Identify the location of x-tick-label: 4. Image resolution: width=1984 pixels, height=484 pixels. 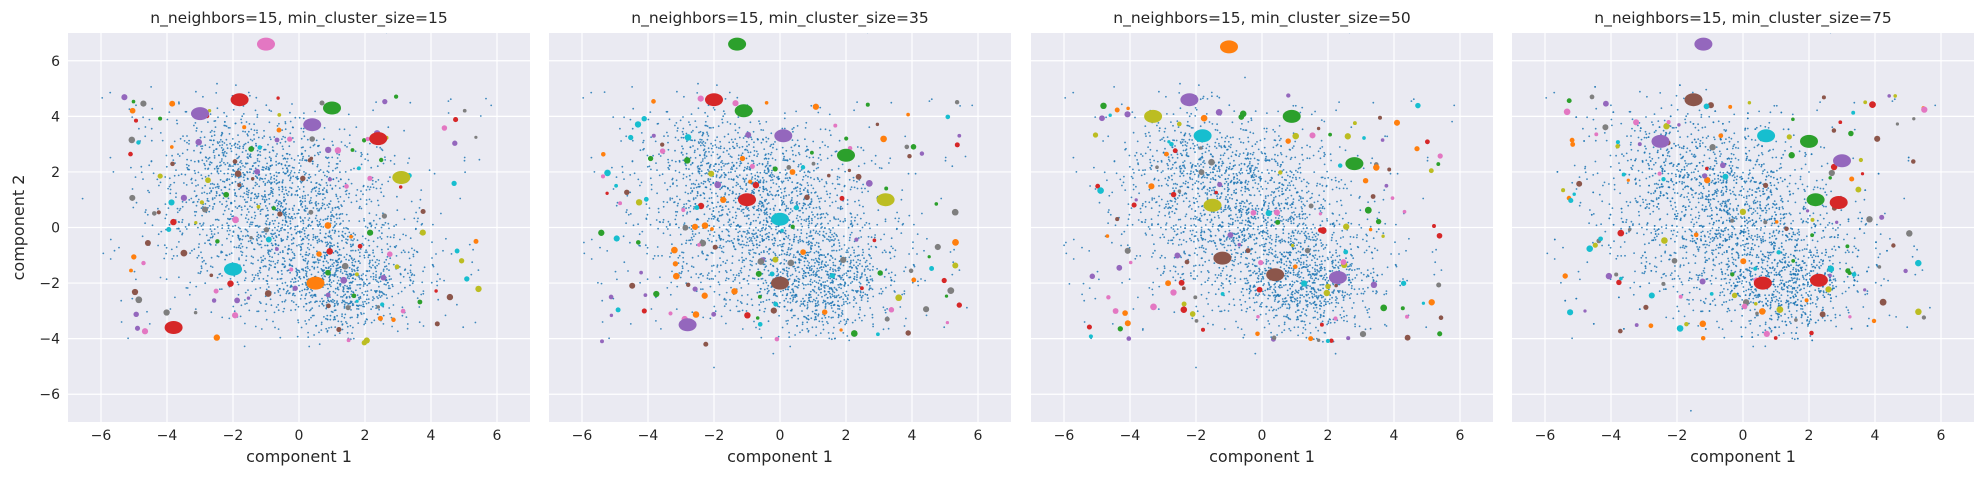
(431, 436).